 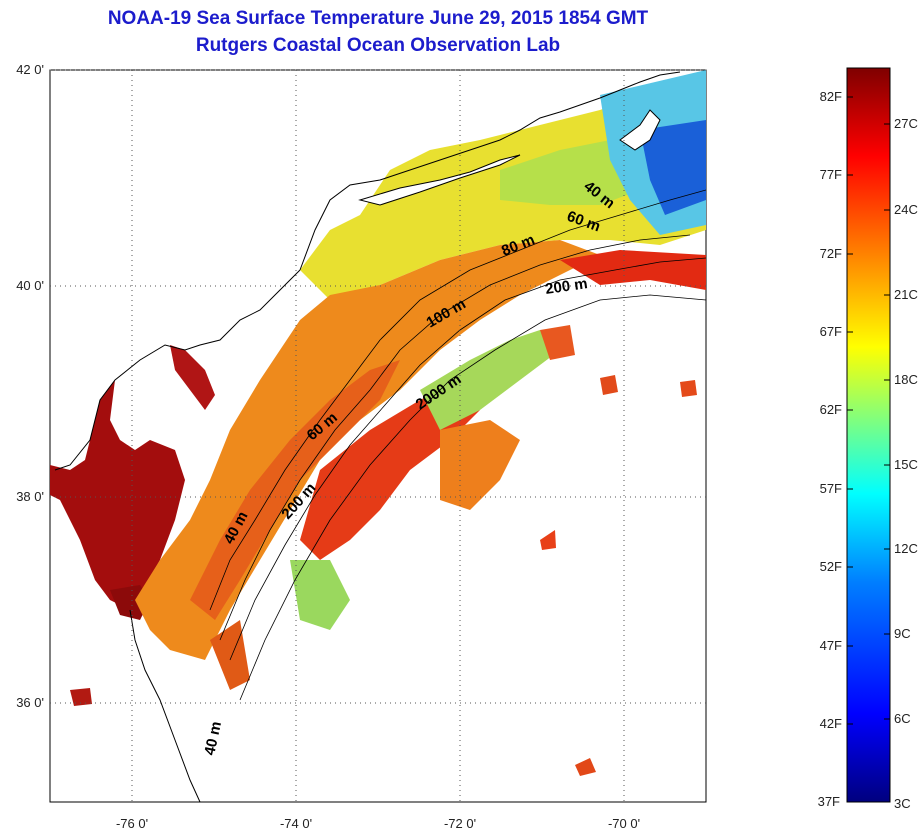 I want to click on colorbar-f-label: 52F, so click(x=831, y=566).